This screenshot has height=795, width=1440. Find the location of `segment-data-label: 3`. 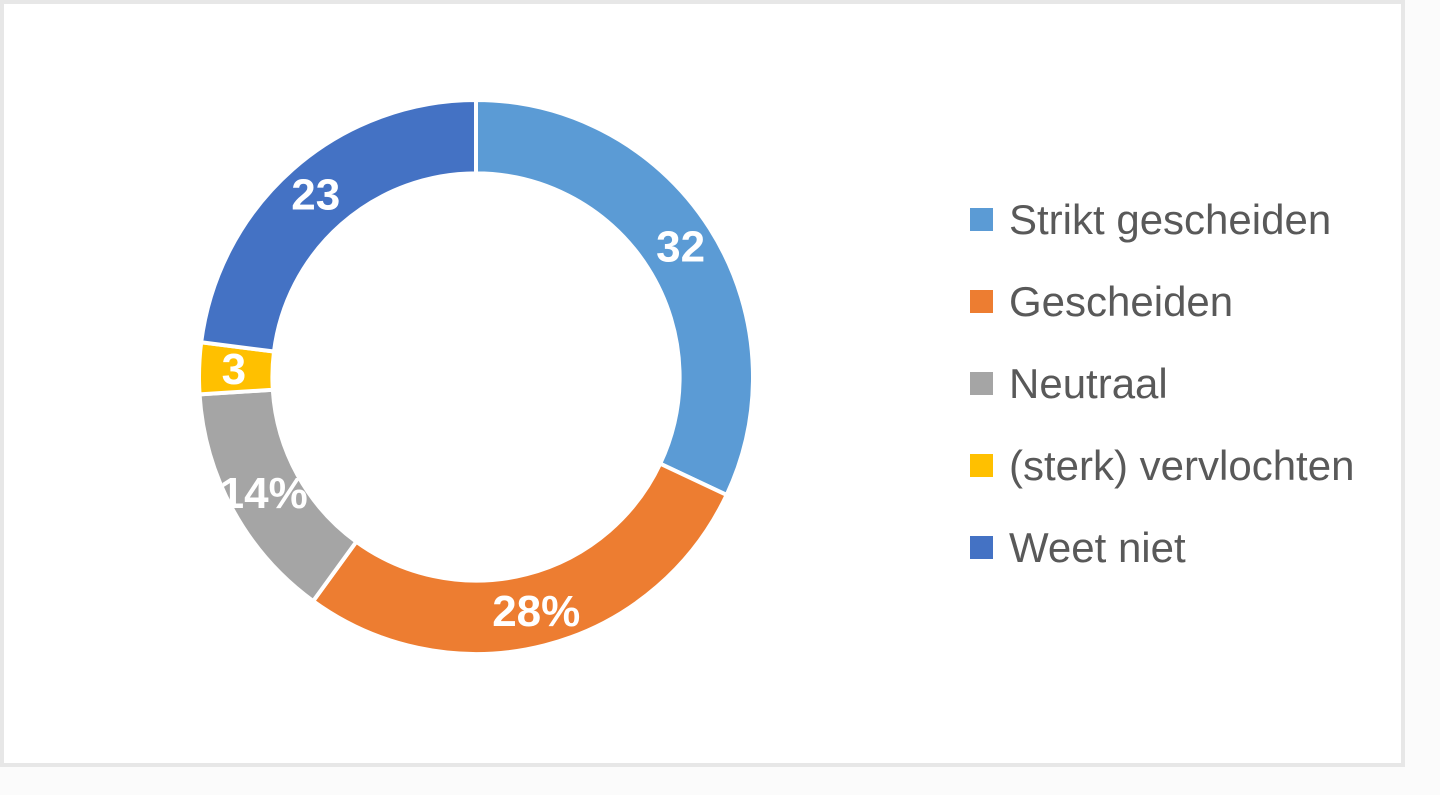

segment-data-label: 3 is located at coordinates (234, 369).